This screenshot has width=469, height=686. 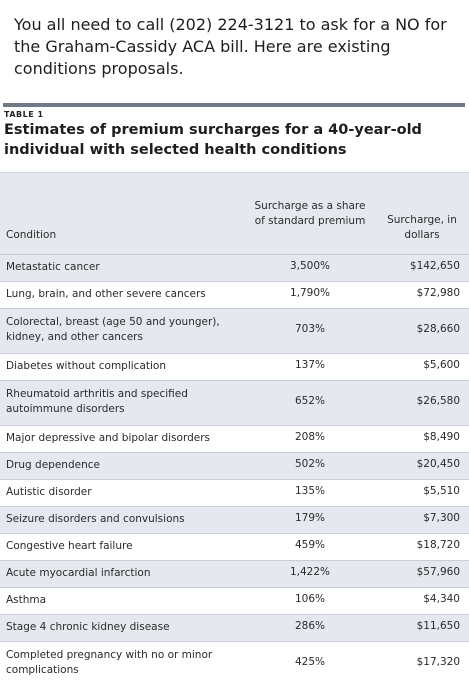 What do you see at coordinates (438, 545) in the screenshot?
I see `dollars-cell: $18,720` at bounding box center [438, 545].